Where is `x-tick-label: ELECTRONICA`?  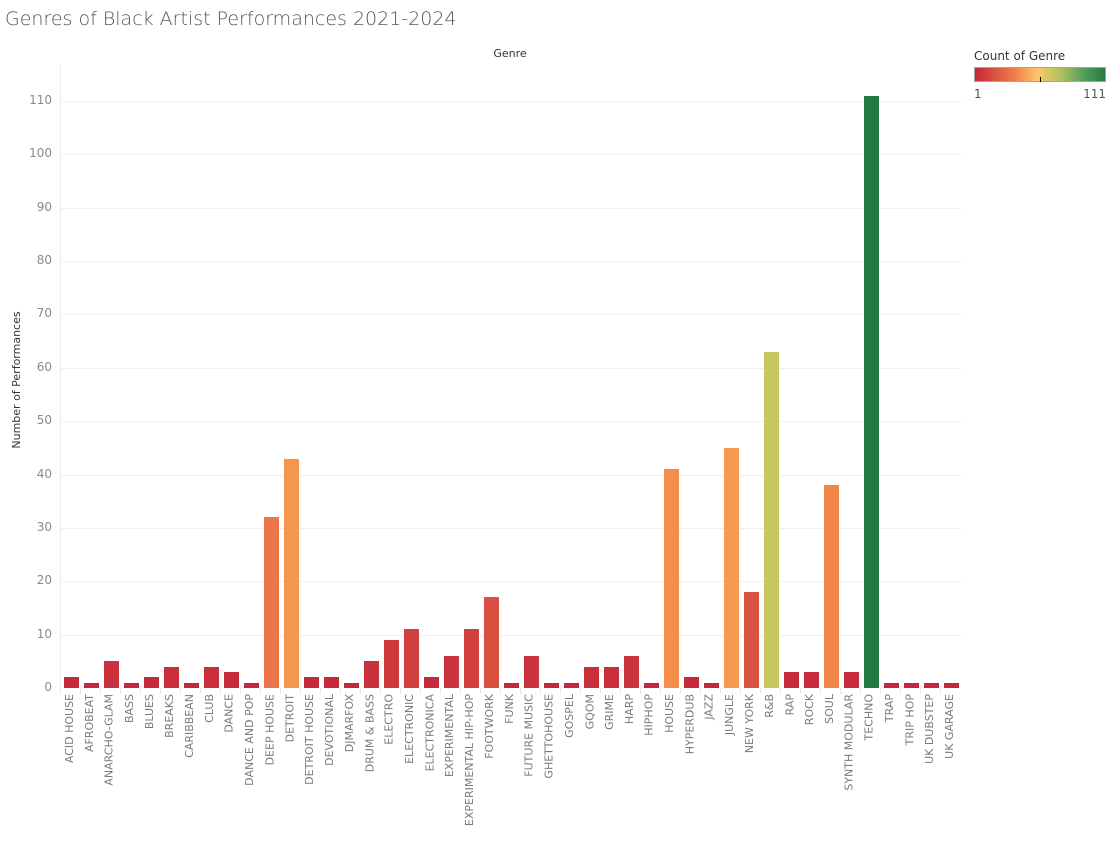
x-tick-label: ELECTRONICA is located at coordinates (430, 769).